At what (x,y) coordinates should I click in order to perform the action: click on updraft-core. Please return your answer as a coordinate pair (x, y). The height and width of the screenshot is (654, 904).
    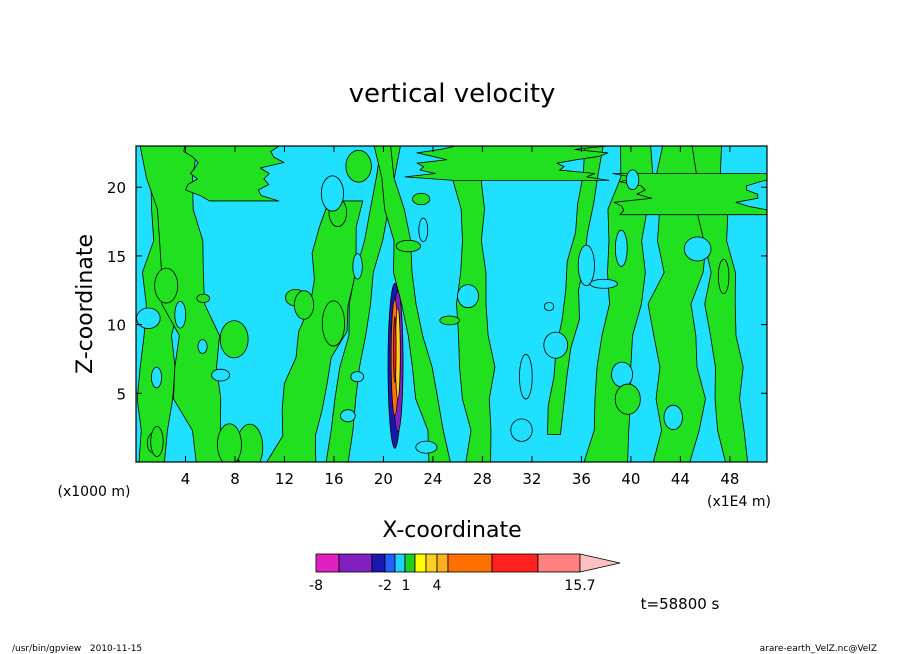
    Looking at the image, I should click on (395, 365).